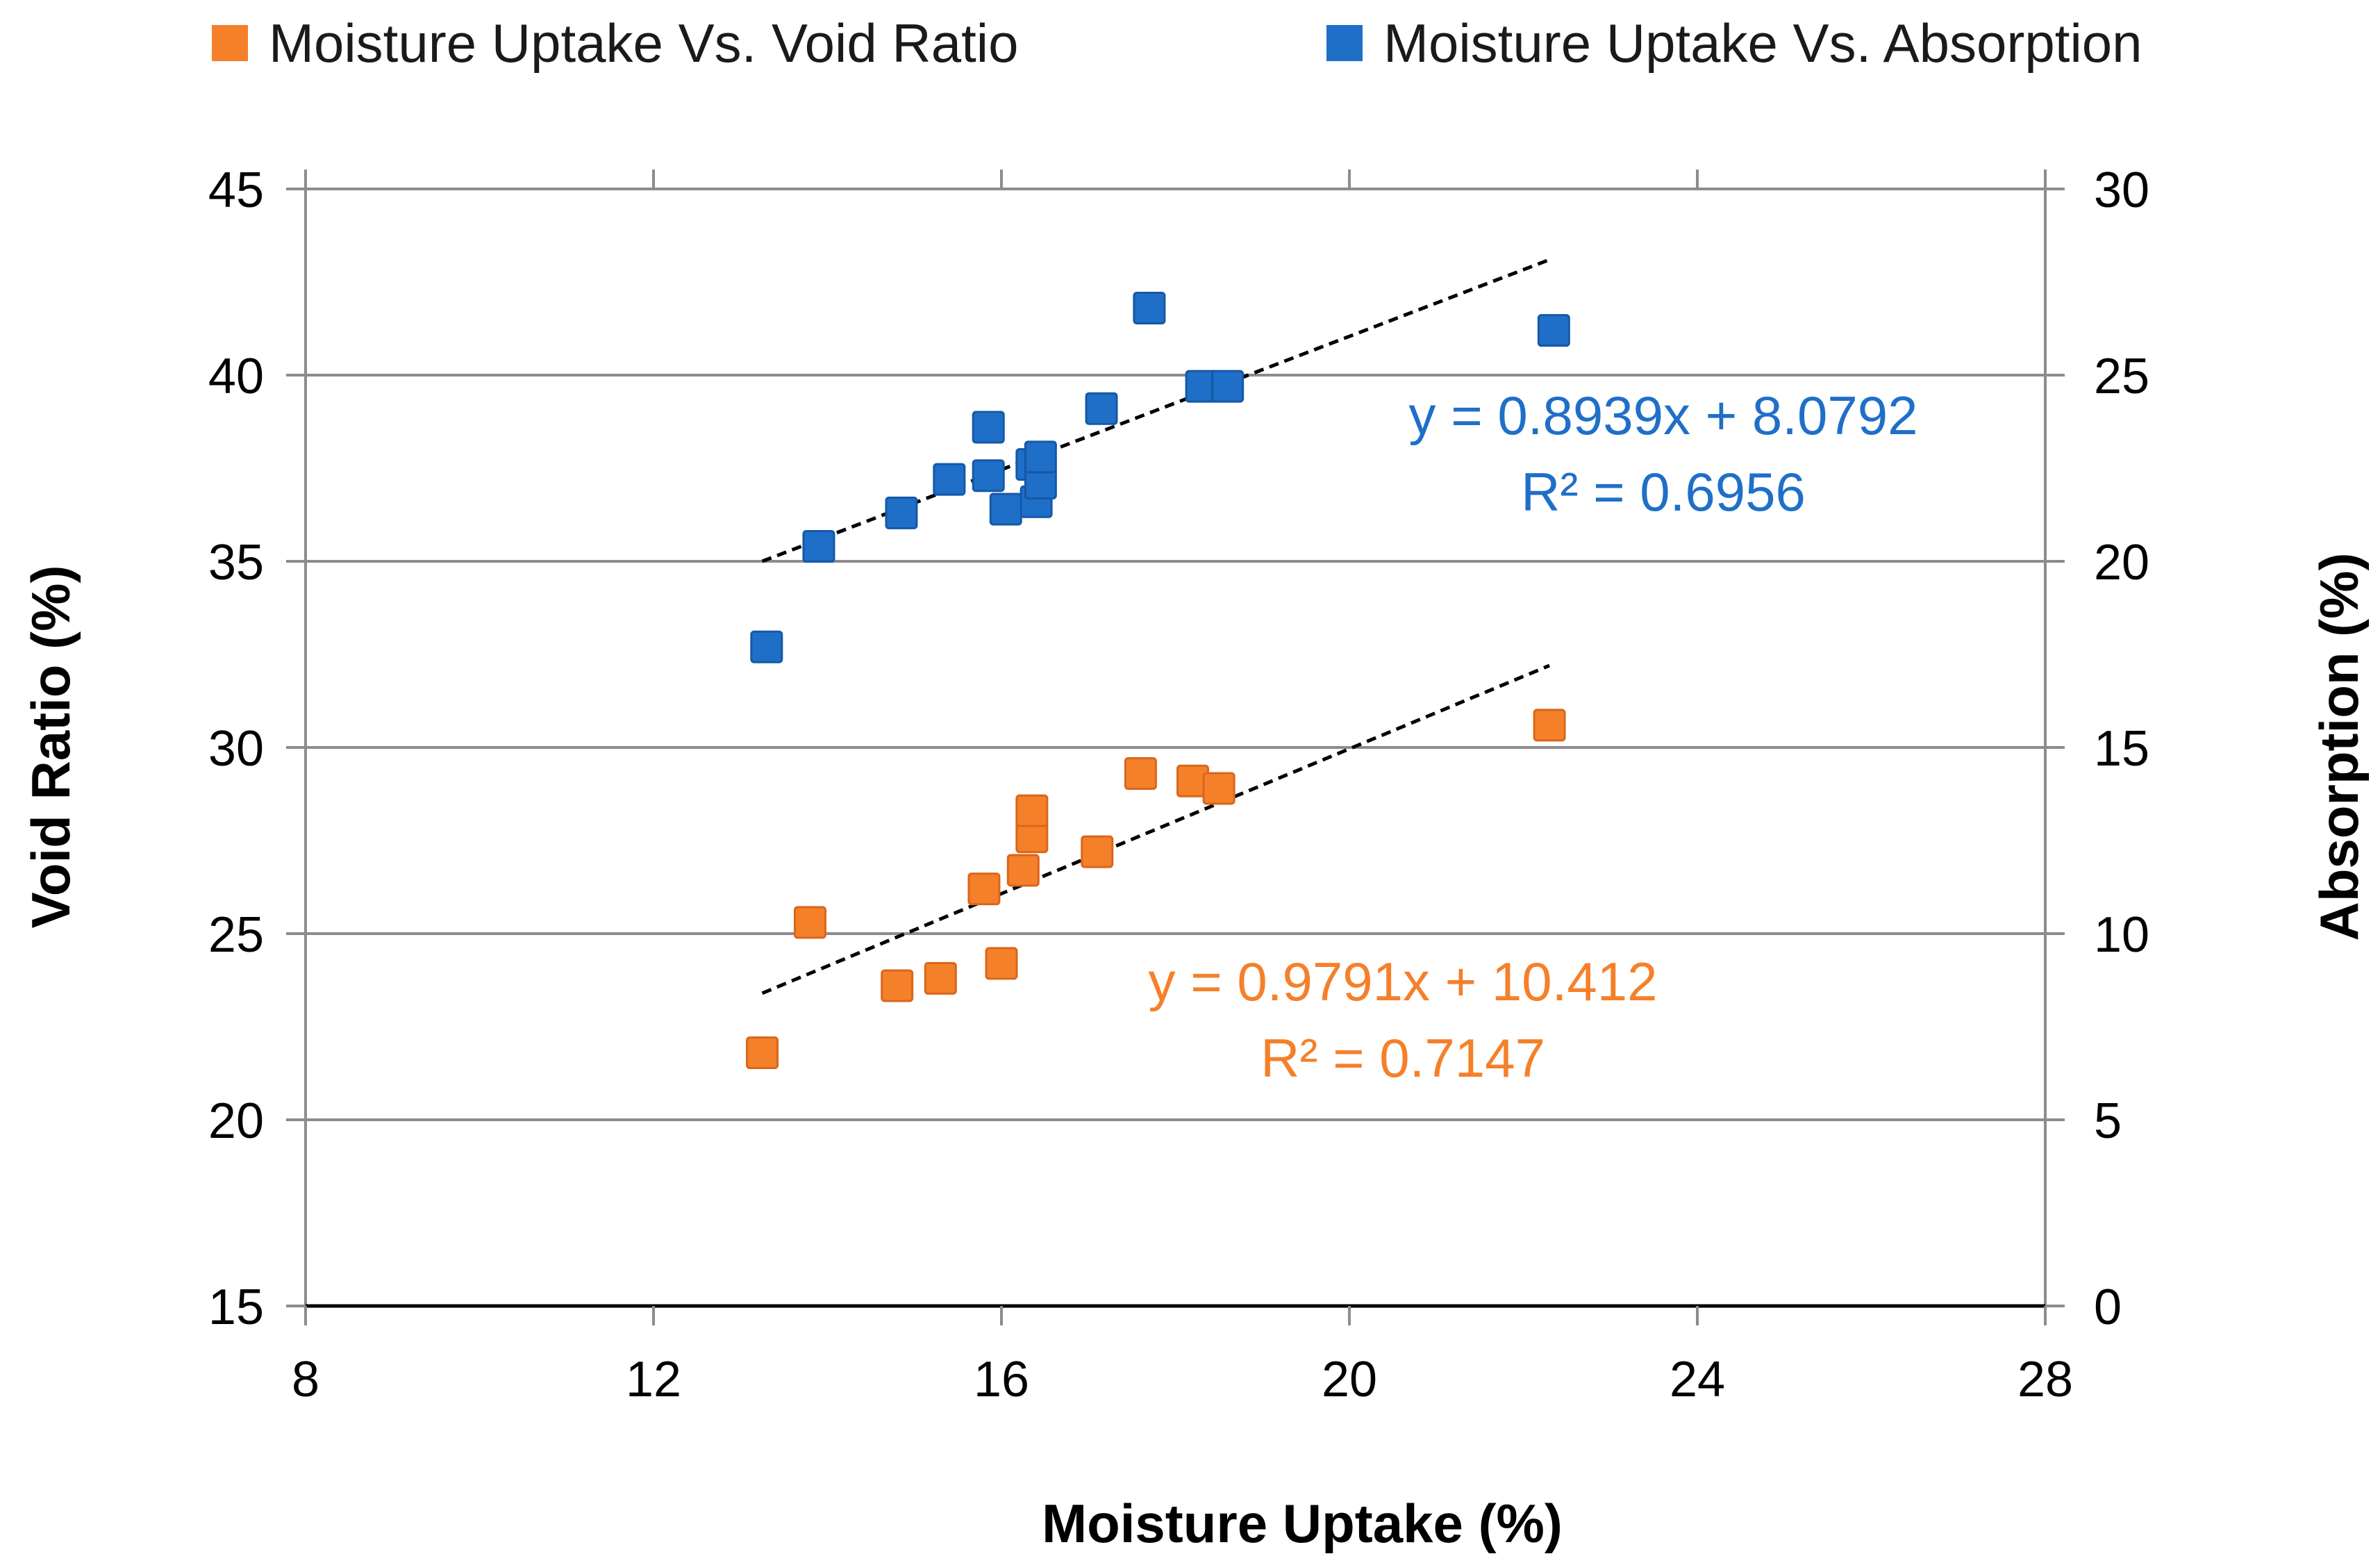 This screenshot has height=1563, width=2380. I want to click on legend-entry-void-ratio: Moisture Uptake Vs. Void Ratio, so click(616, 43).